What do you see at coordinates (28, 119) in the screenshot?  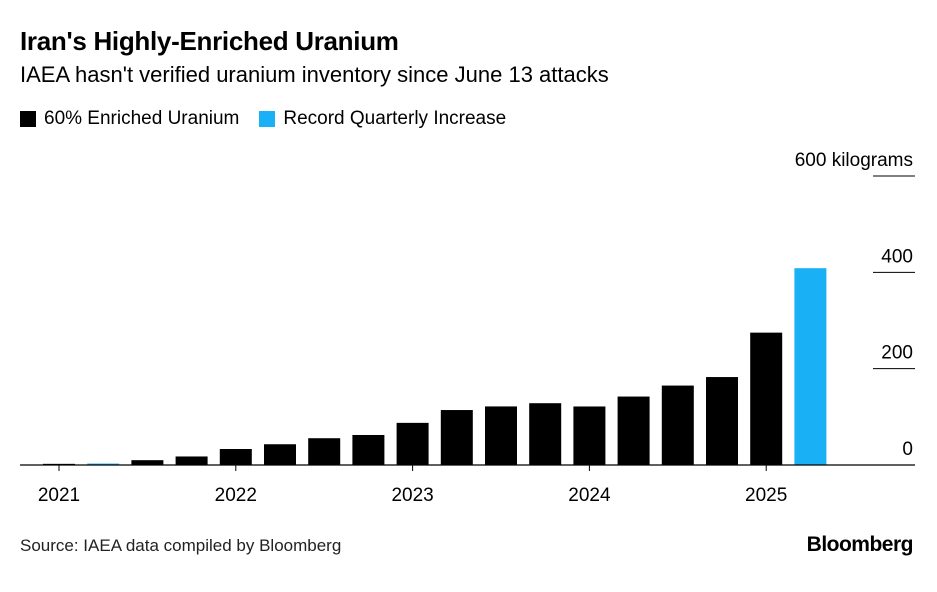 I see `legend-swatch-black` at bounding box center [28, 119].